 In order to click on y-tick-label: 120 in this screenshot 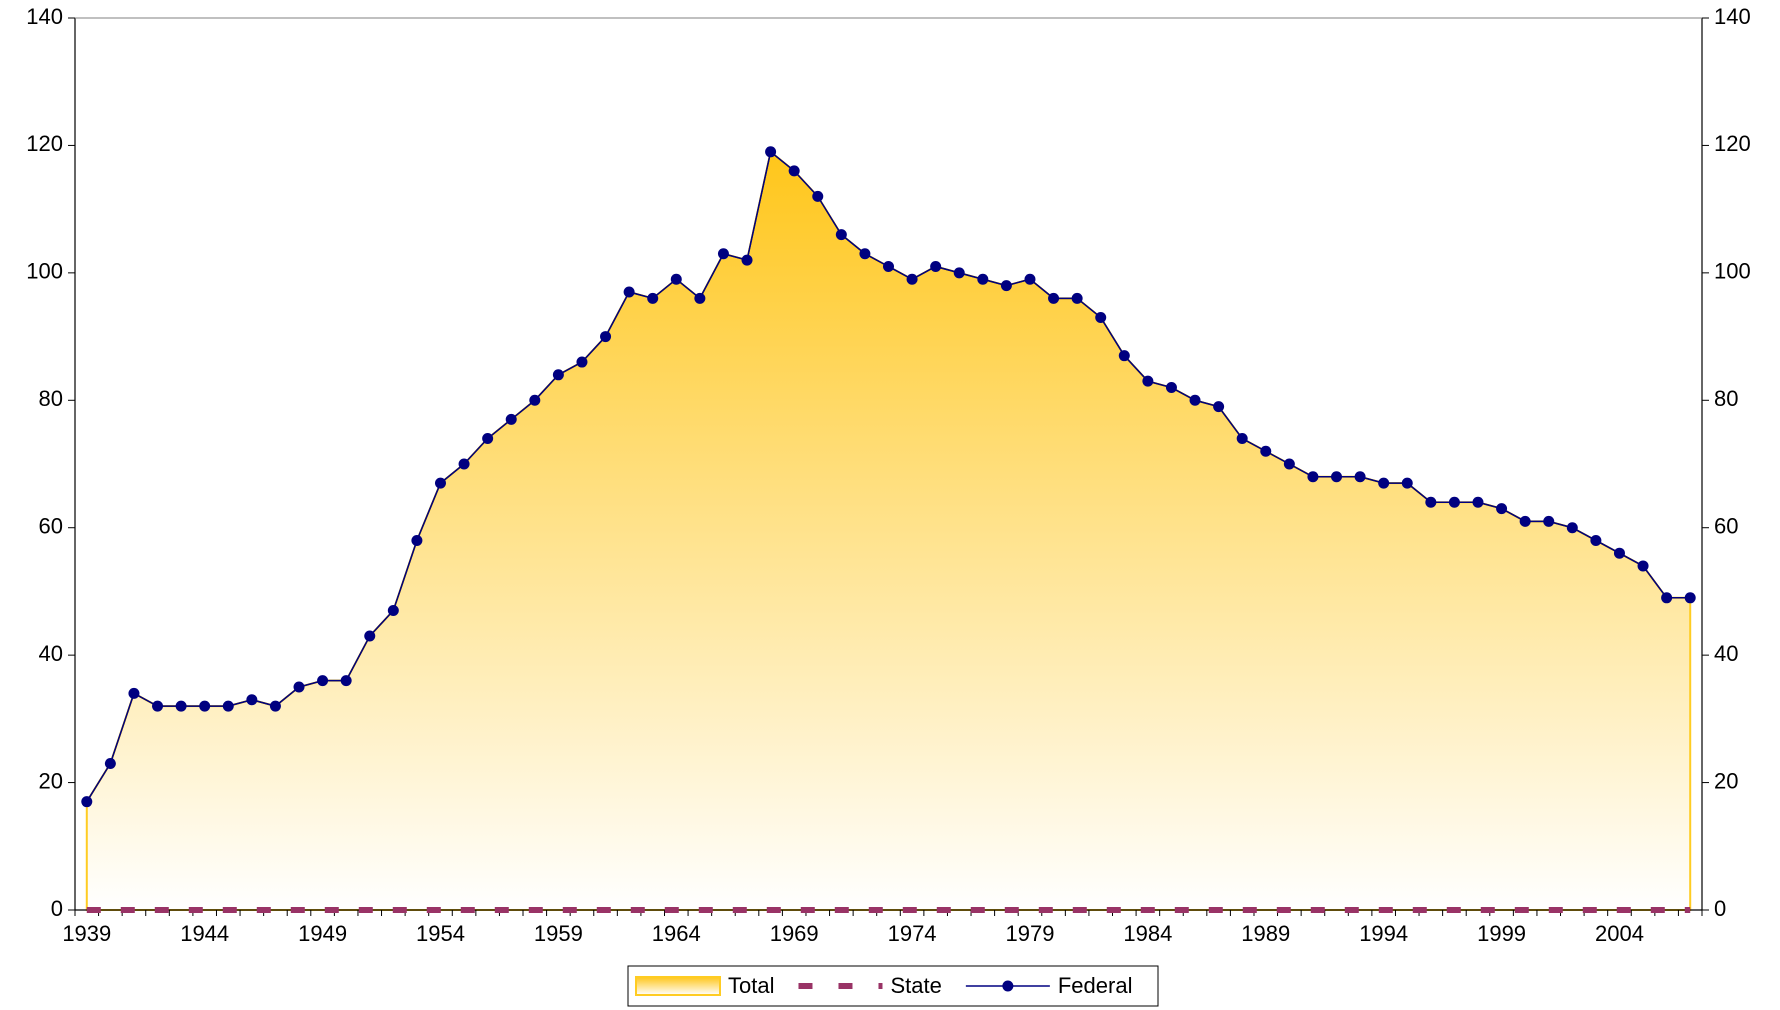, I will do `click(44, 143)`.